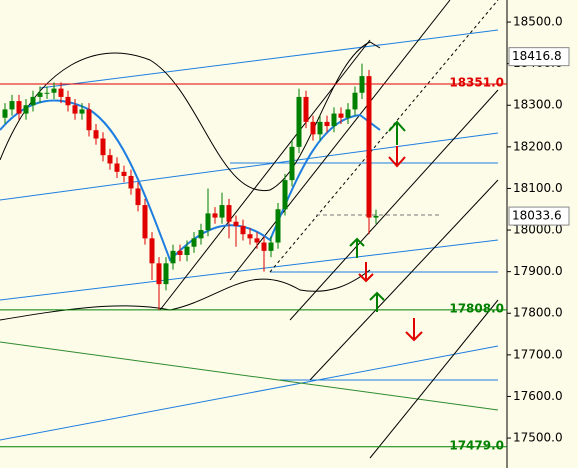 The image size is (578, 468). Describe the element at coordinates (538, 354) in the screenshot. I see `y-tick-label: 17700.0` at that location.